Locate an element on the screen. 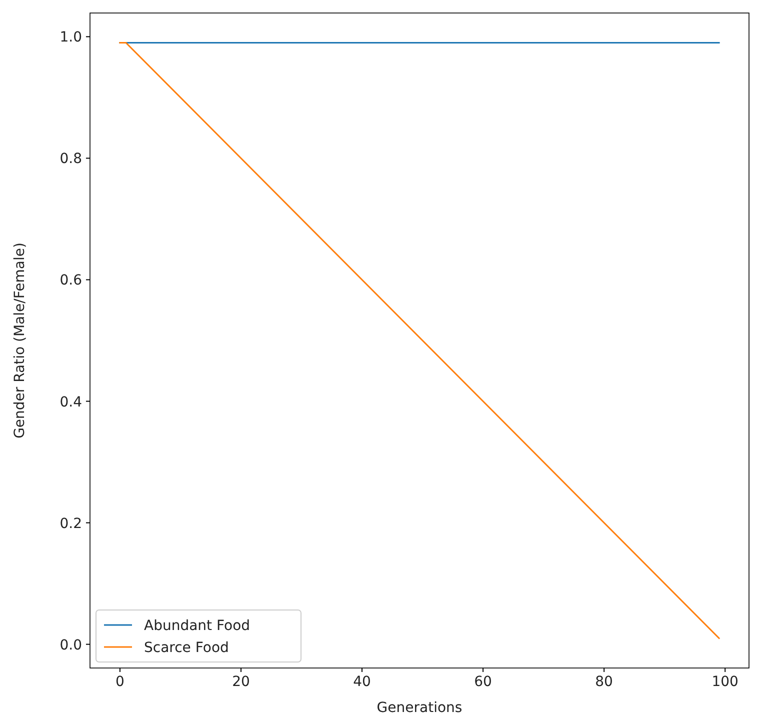  x-tick-label: 20 is located at coordinates (241, 682).